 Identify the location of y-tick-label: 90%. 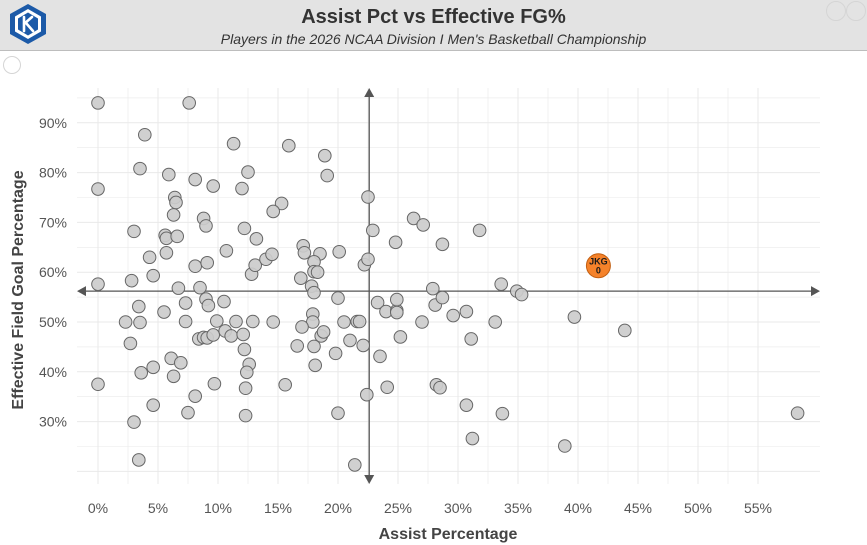
(53, 123).